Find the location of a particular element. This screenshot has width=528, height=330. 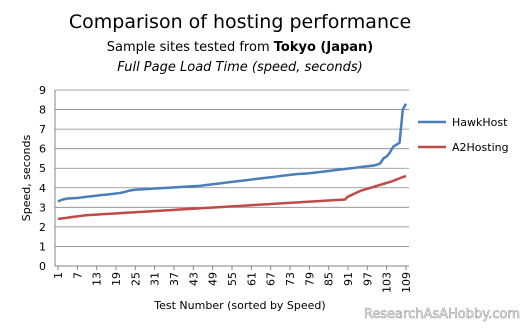

x-tick-label: 49 is located at coordinates (213, 279).